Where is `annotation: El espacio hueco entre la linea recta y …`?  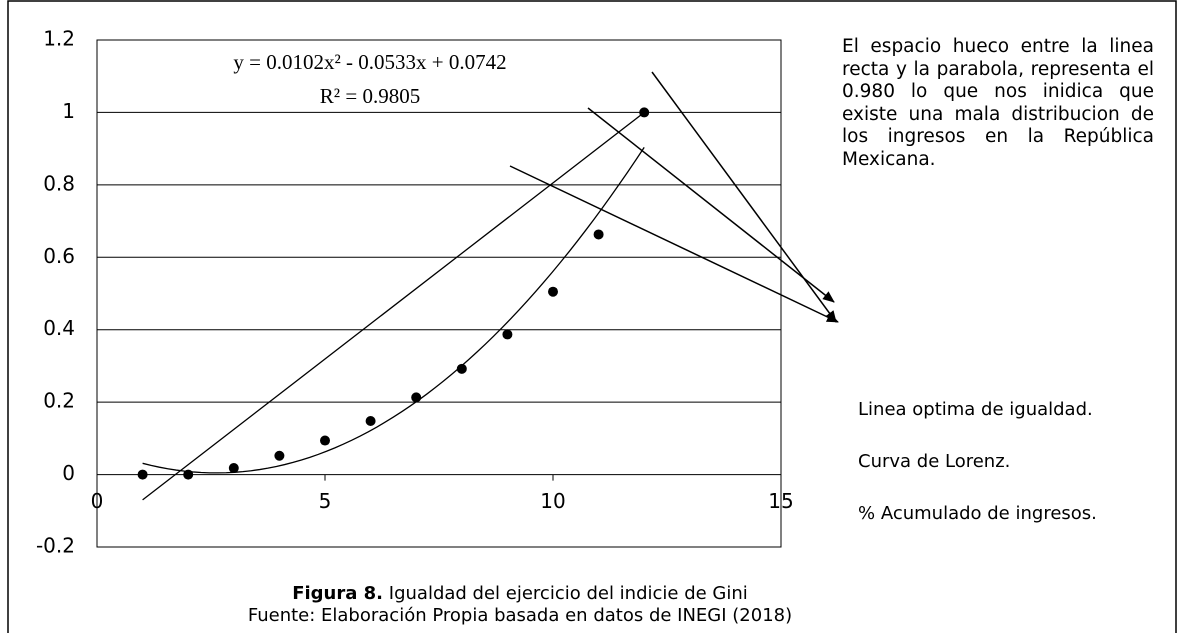 annotation: El espacio hueco entre la linea recta y … is located at coordinates (998, 103).